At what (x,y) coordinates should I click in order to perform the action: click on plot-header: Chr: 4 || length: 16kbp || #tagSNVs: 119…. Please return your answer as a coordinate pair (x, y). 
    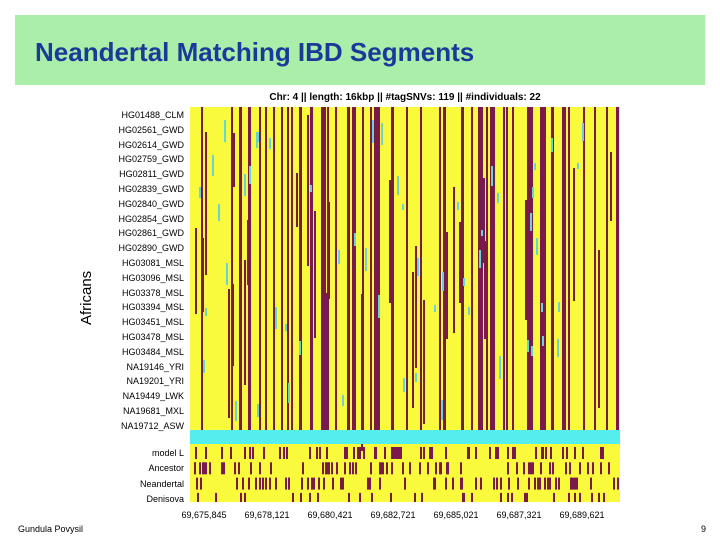
    Looking at the image, I should click on (405, 97).